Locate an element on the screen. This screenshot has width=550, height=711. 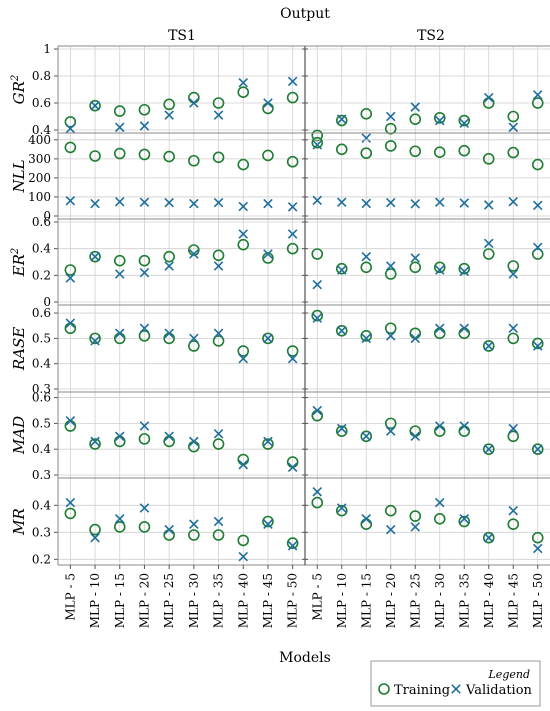
y-tick-label: 0.5 is located at coordinates (41, 338).